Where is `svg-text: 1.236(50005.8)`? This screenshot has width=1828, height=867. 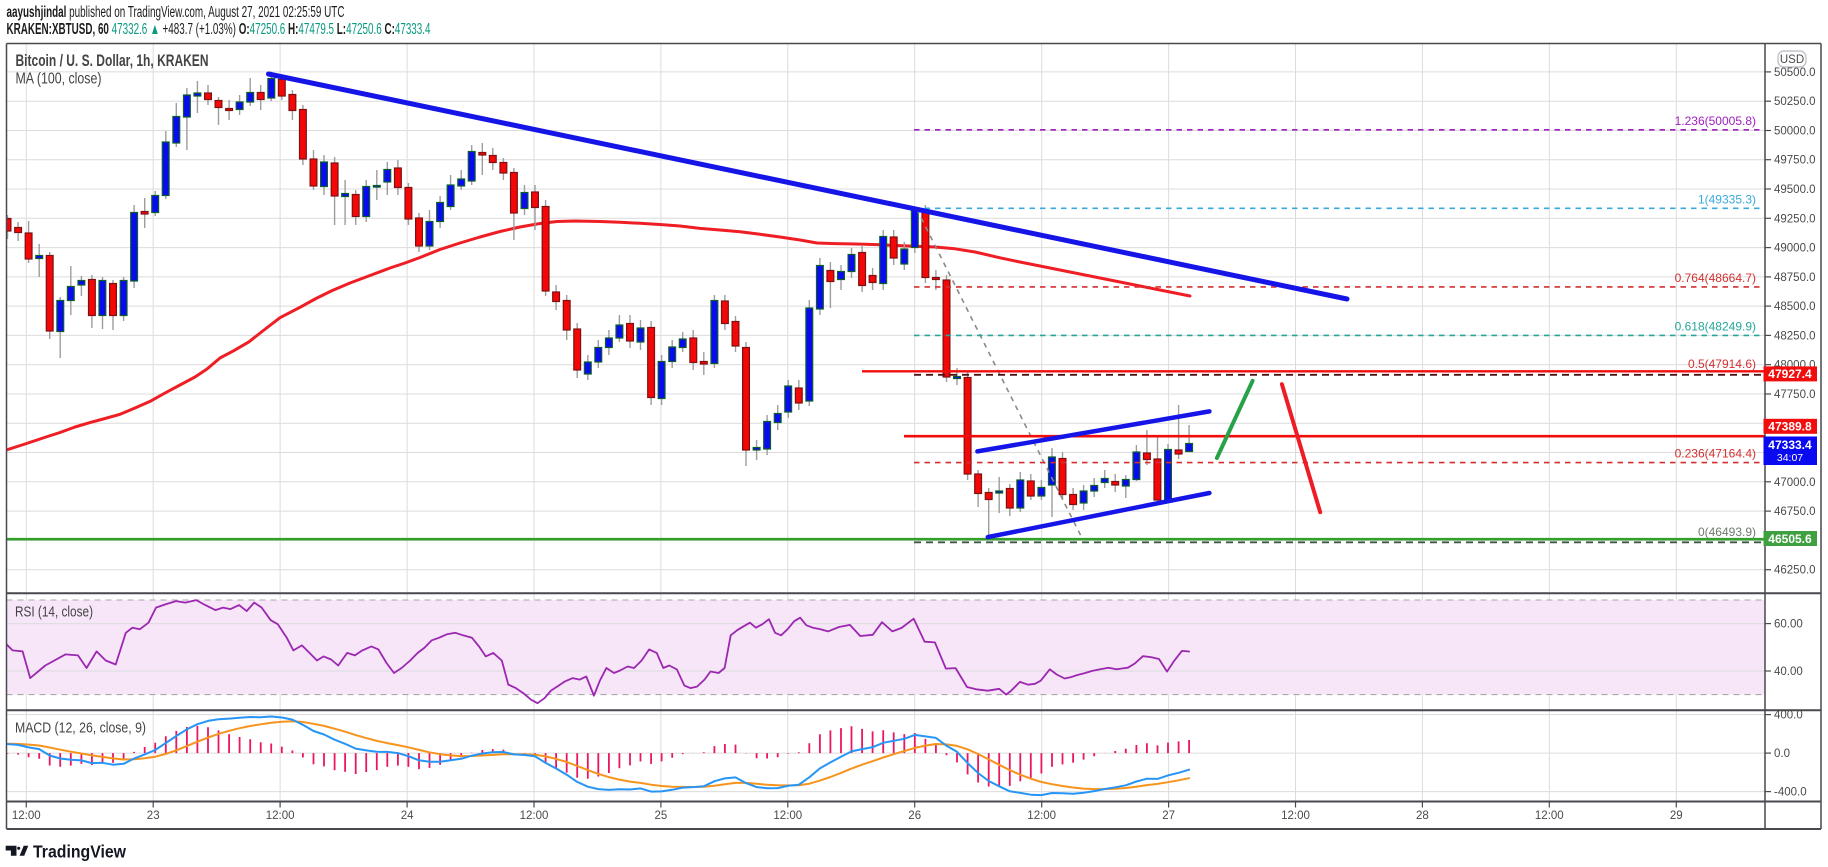
svg-text: 1.236(50005.8) is located at coordinates (1715, 121).